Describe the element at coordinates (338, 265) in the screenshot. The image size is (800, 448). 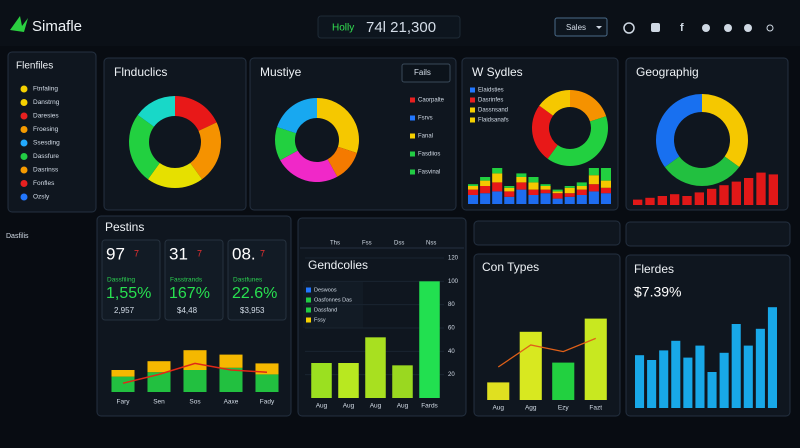
I see `panel-title: Gendcolies` at that location.